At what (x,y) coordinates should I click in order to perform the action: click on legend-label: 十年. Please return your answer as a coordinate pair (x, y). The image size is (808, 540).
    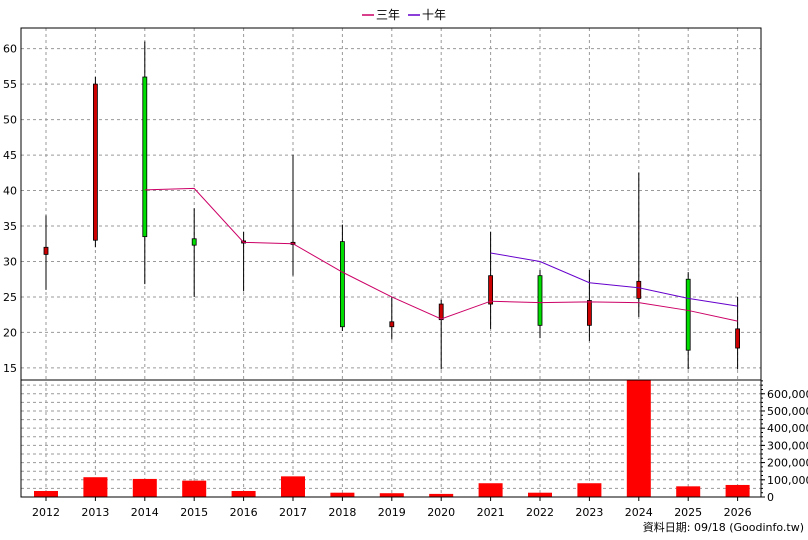
    Looking at the image, I should click on (434, 15).